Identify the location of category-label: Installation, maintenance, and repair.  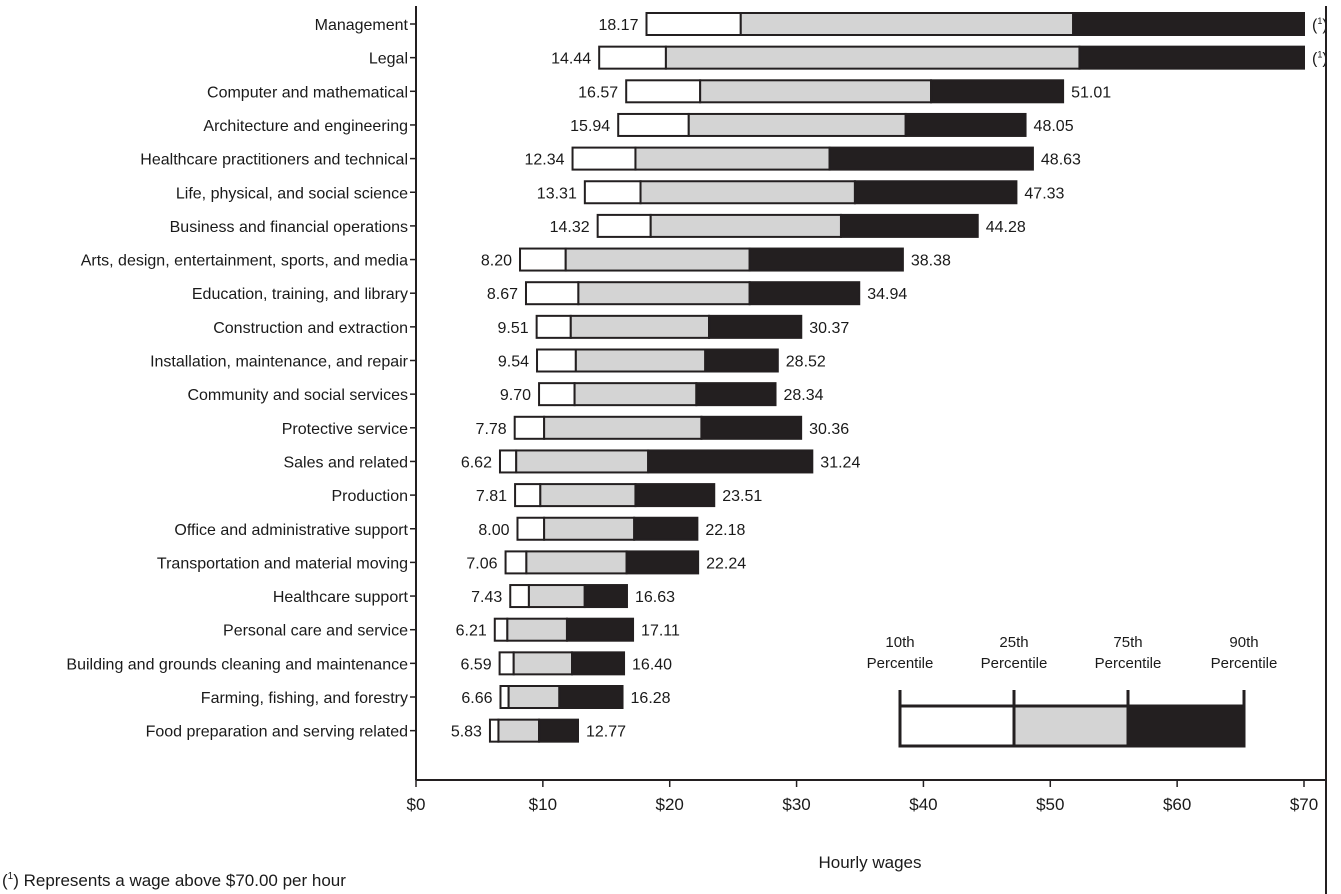
(279, 362).